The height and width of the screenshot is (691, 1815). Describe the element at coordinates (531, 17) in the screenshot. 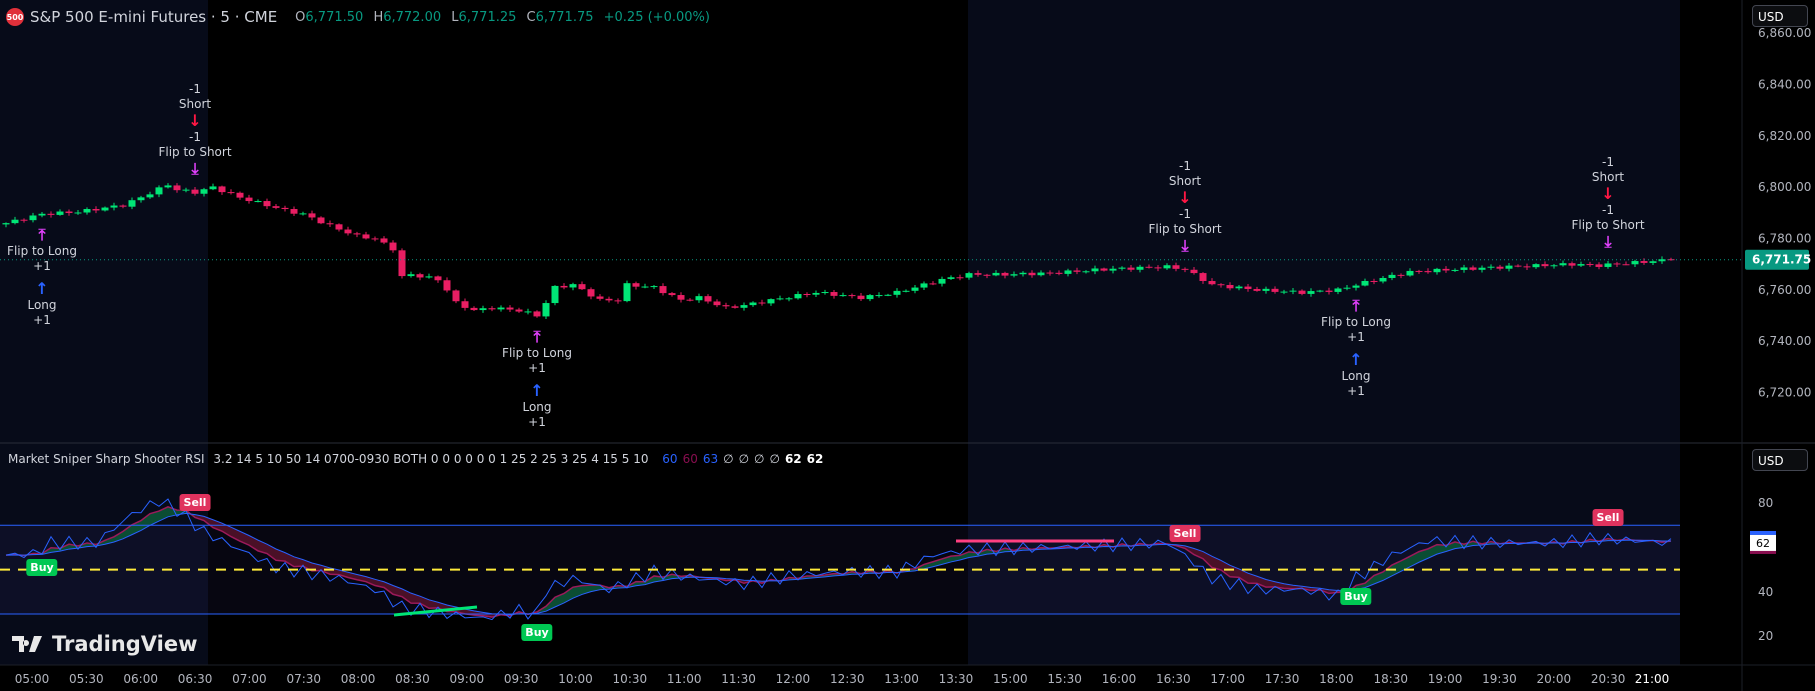

I see `close-label: C` at that location.